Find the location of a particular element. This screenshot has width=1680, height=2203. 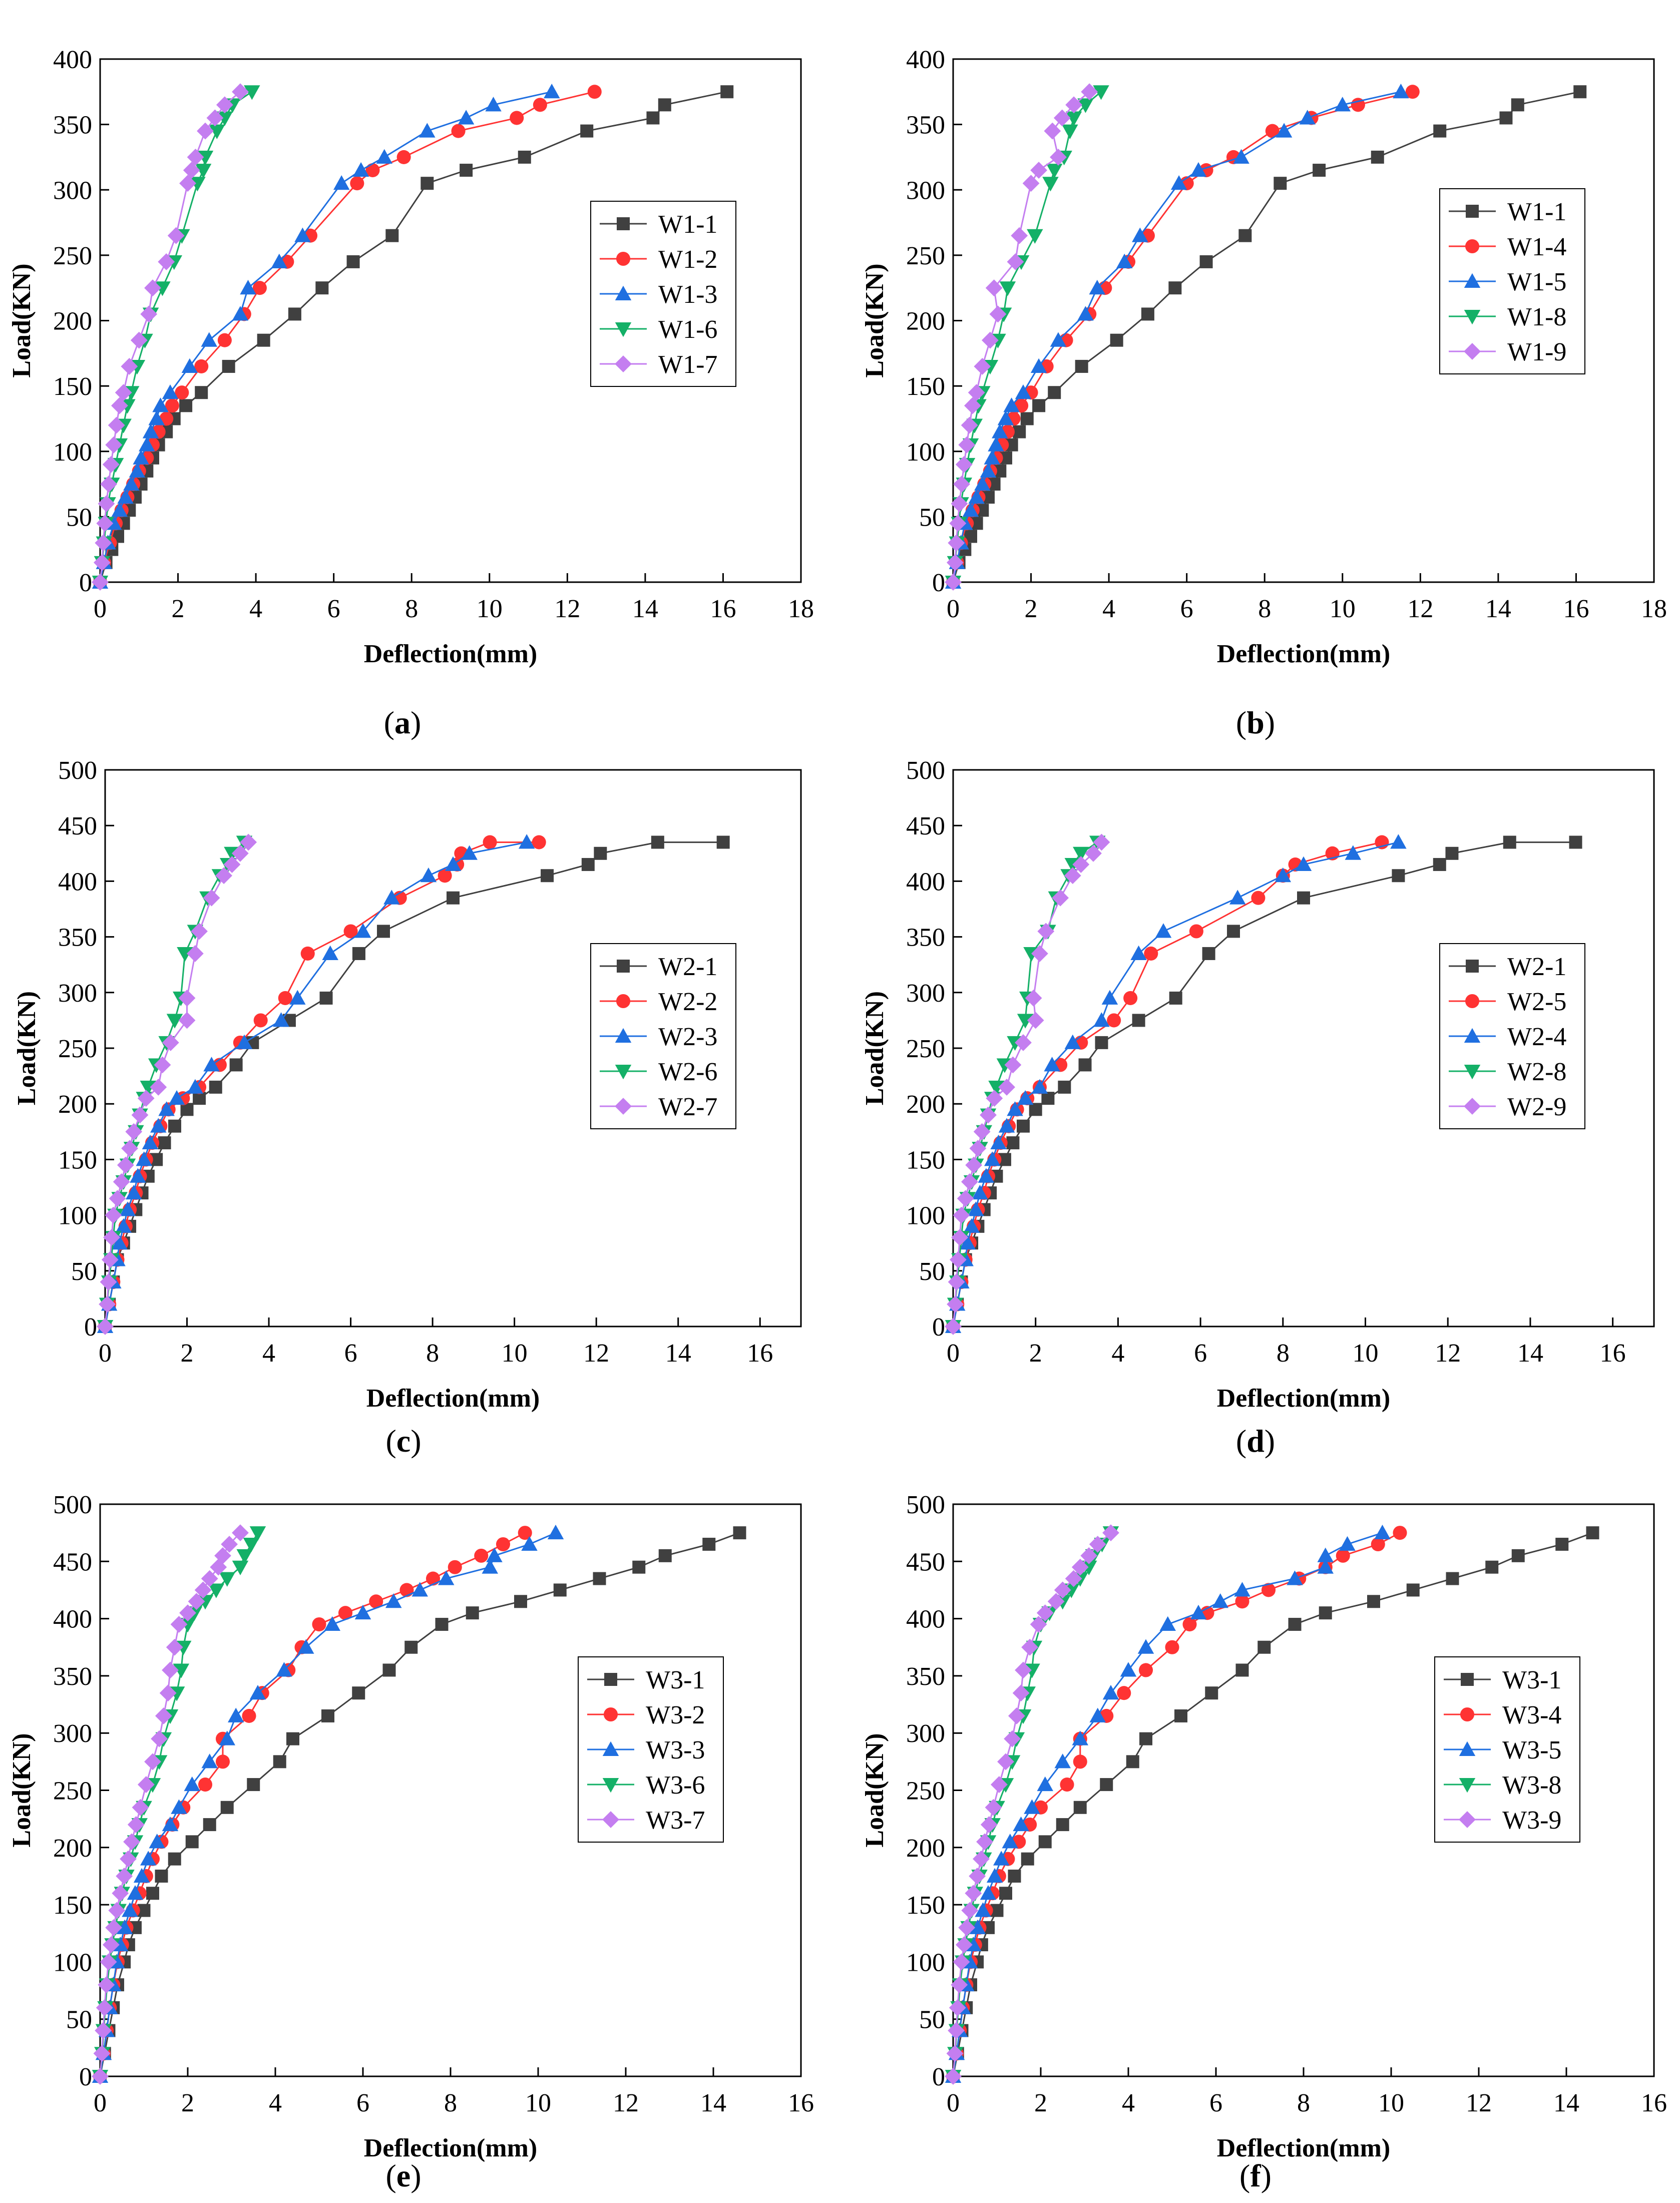

x-tick-label: 0 is located at coordinates (954, 609).